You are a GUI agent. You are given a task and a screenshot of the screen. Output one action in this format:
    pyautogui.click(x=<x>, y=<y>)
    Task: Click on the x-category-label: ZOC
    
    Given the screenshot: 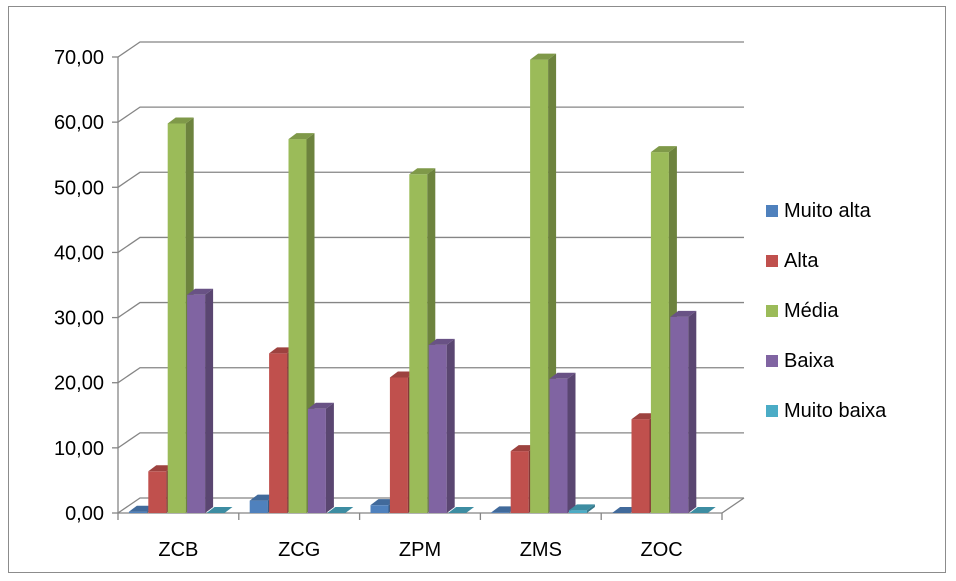 What is the action you would take?
    pyautogui.click(x=661, y=550)
    